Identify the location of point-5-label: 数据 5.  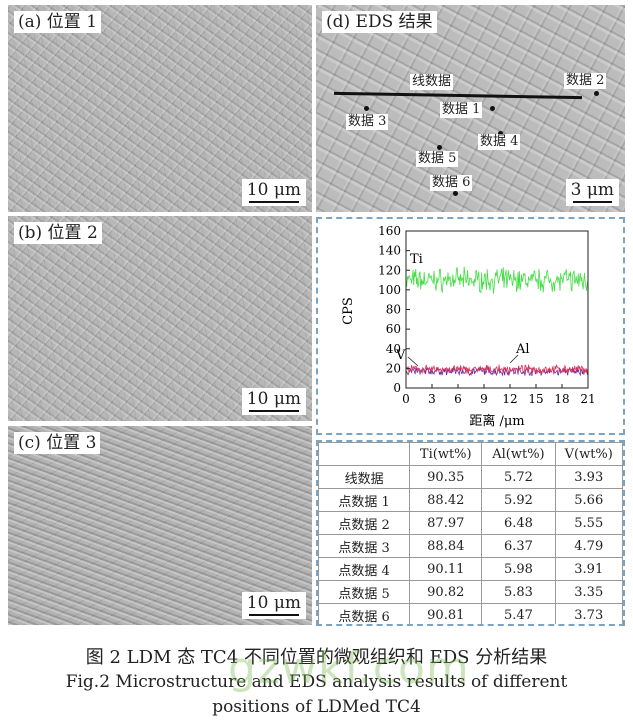
(437, 159).